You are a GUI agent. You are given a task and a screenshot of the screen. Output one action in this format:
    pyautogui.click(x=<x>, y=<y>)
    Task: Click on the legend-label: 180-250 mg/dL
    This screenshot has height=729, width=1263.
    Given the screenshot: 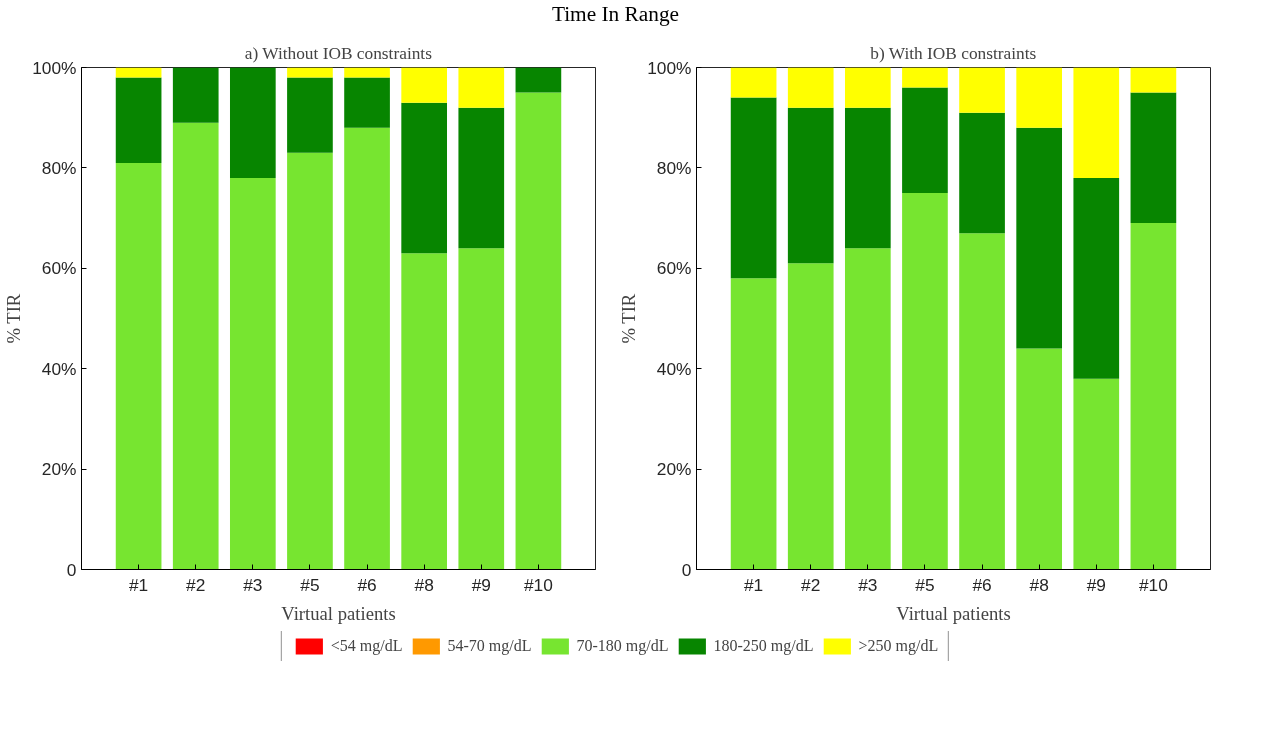 What is the action you would take?
    pyautogui.click(x=763, y=646)
    